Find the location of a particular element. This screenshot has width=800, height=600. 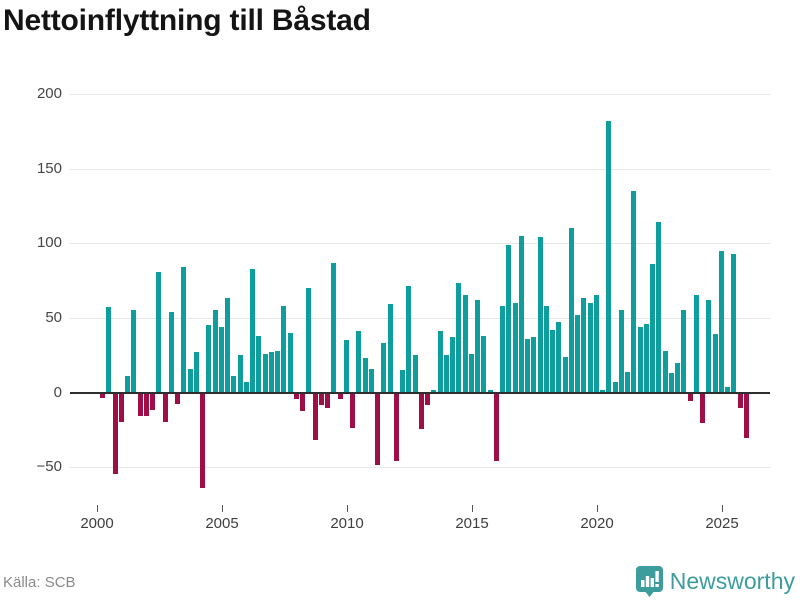

bar-quarter-2007q1 is located at coordinates (277, 371).